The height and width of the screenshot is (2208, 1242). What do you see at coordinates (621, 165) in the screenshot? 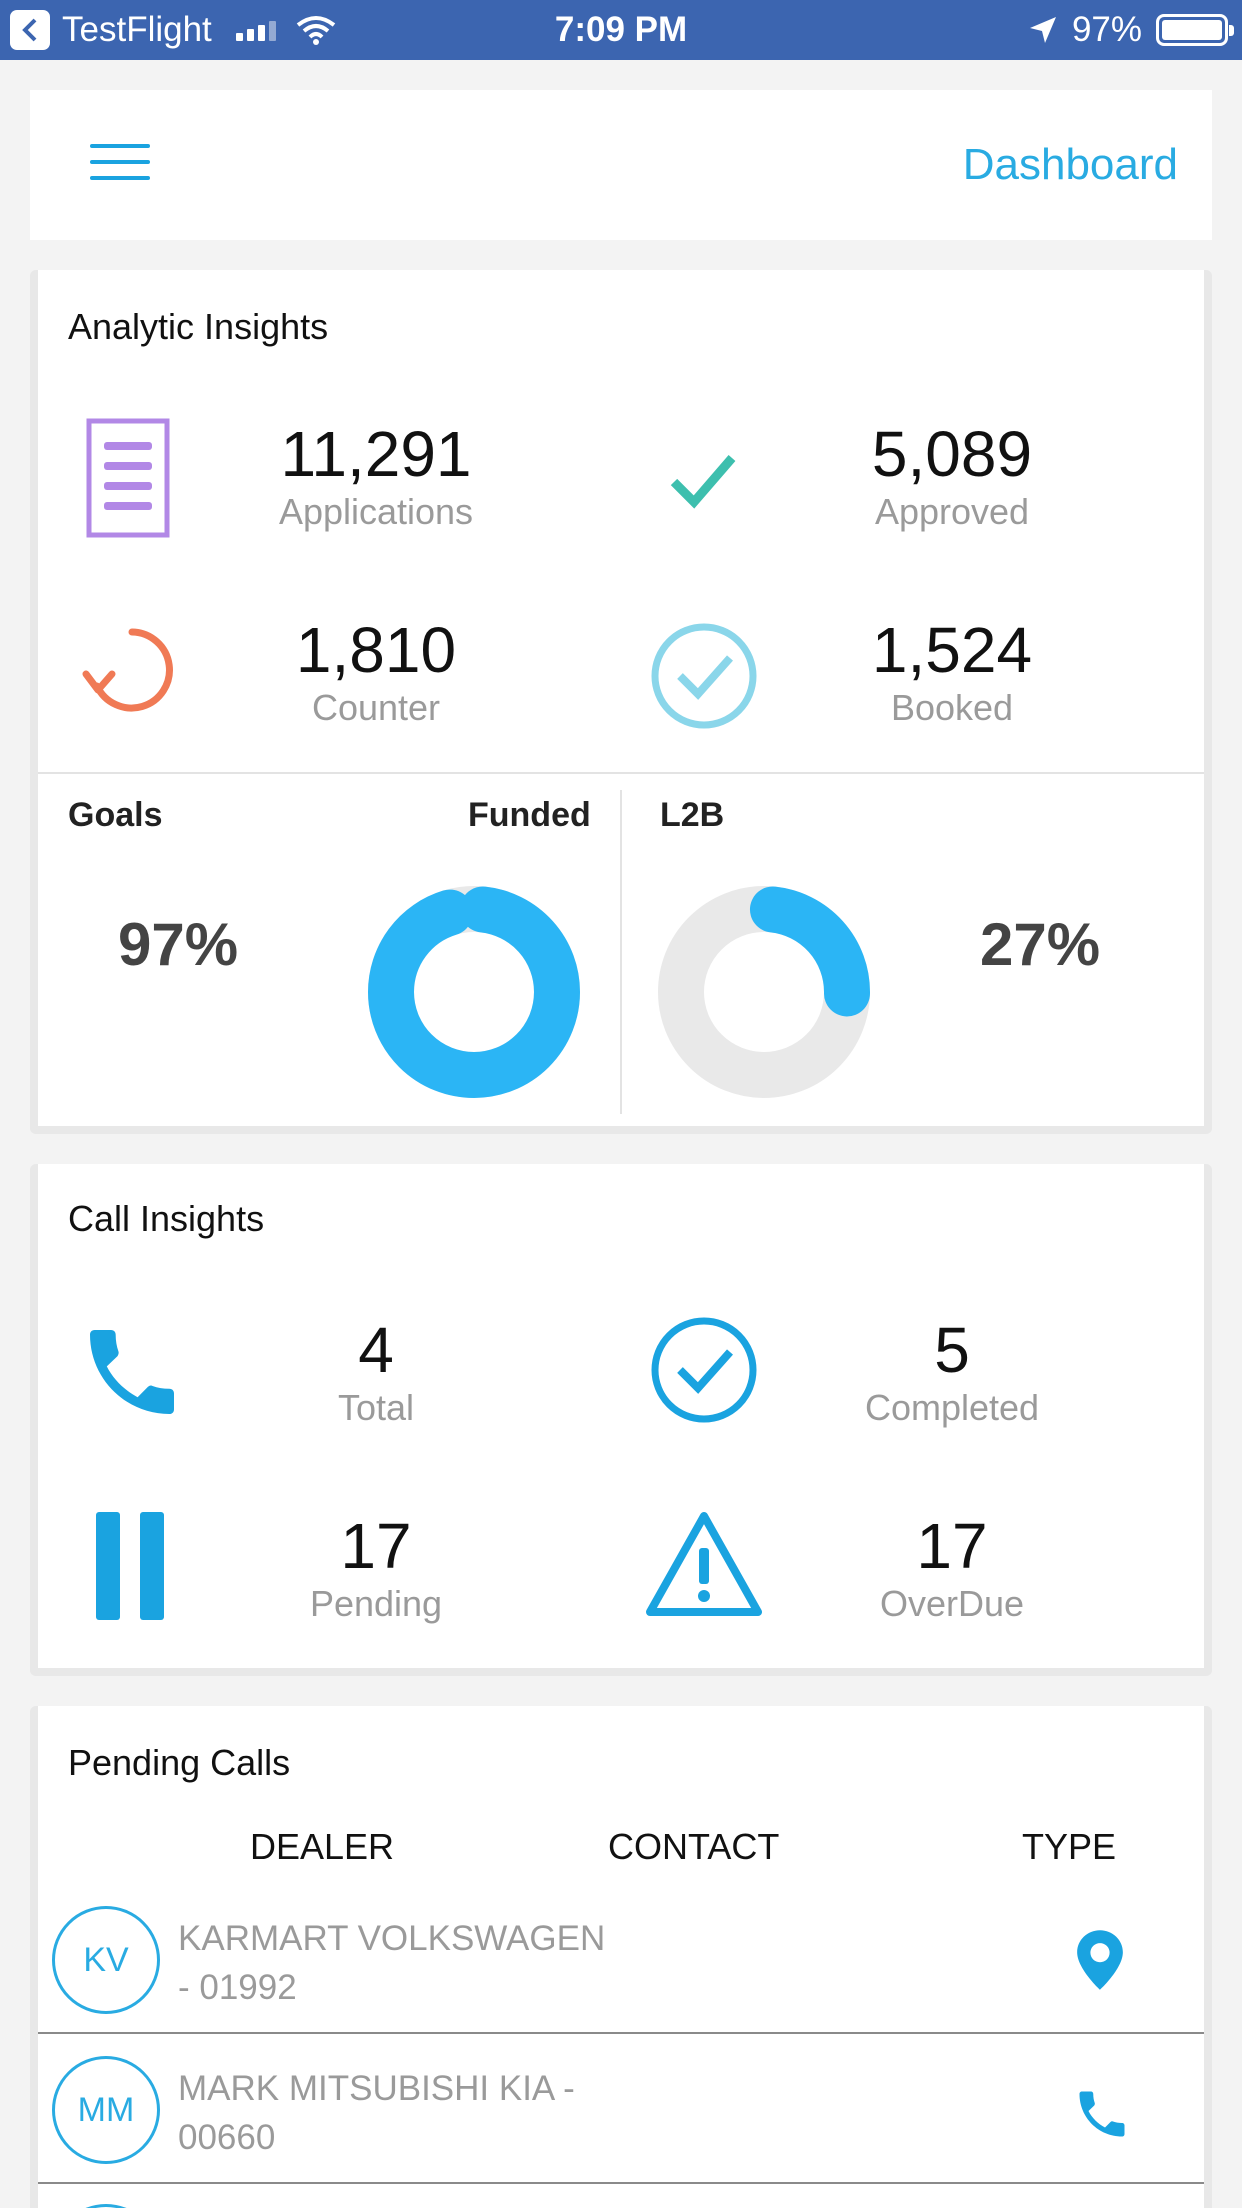
I see `app-header: Dashboard` at bounding box center [621, 165].